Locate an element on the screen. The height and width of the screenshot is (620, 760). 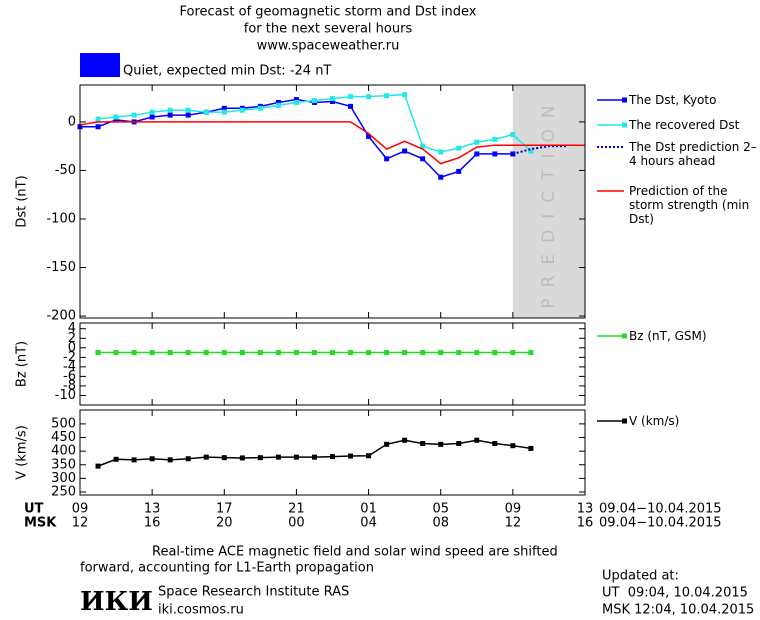
x2-tick-label: 20 is located at coordinates (224, 523).